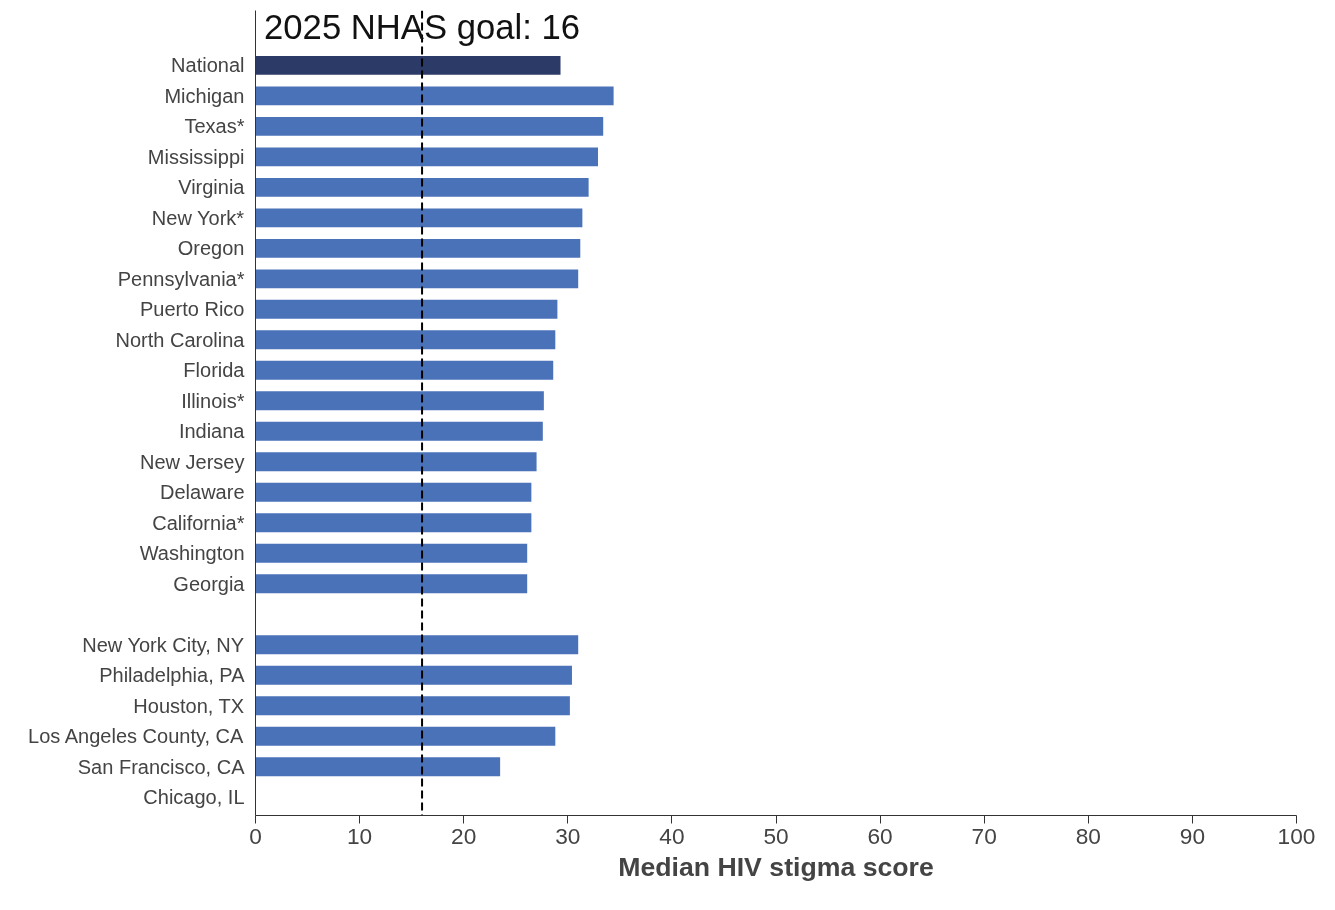 The width and height of the screenshot is (1335, 910). I want to click on x-tick-label: 0, so click(255, 835).